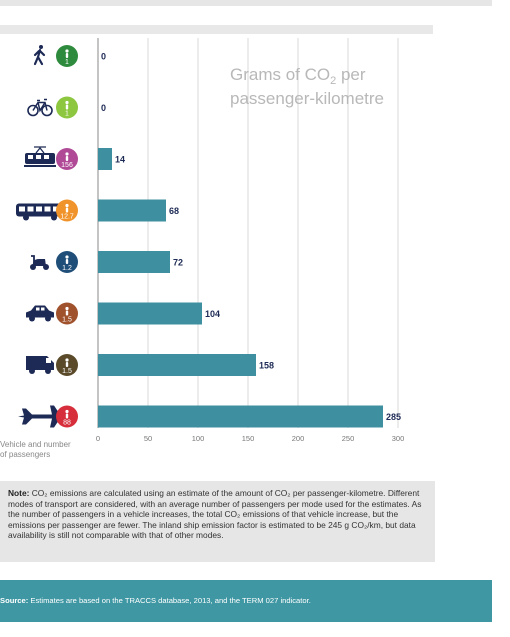  Describe the element at coordinates (307, 98) in the screenshot. I see `chart-title-line-2: passenger-kilometre` at that location.